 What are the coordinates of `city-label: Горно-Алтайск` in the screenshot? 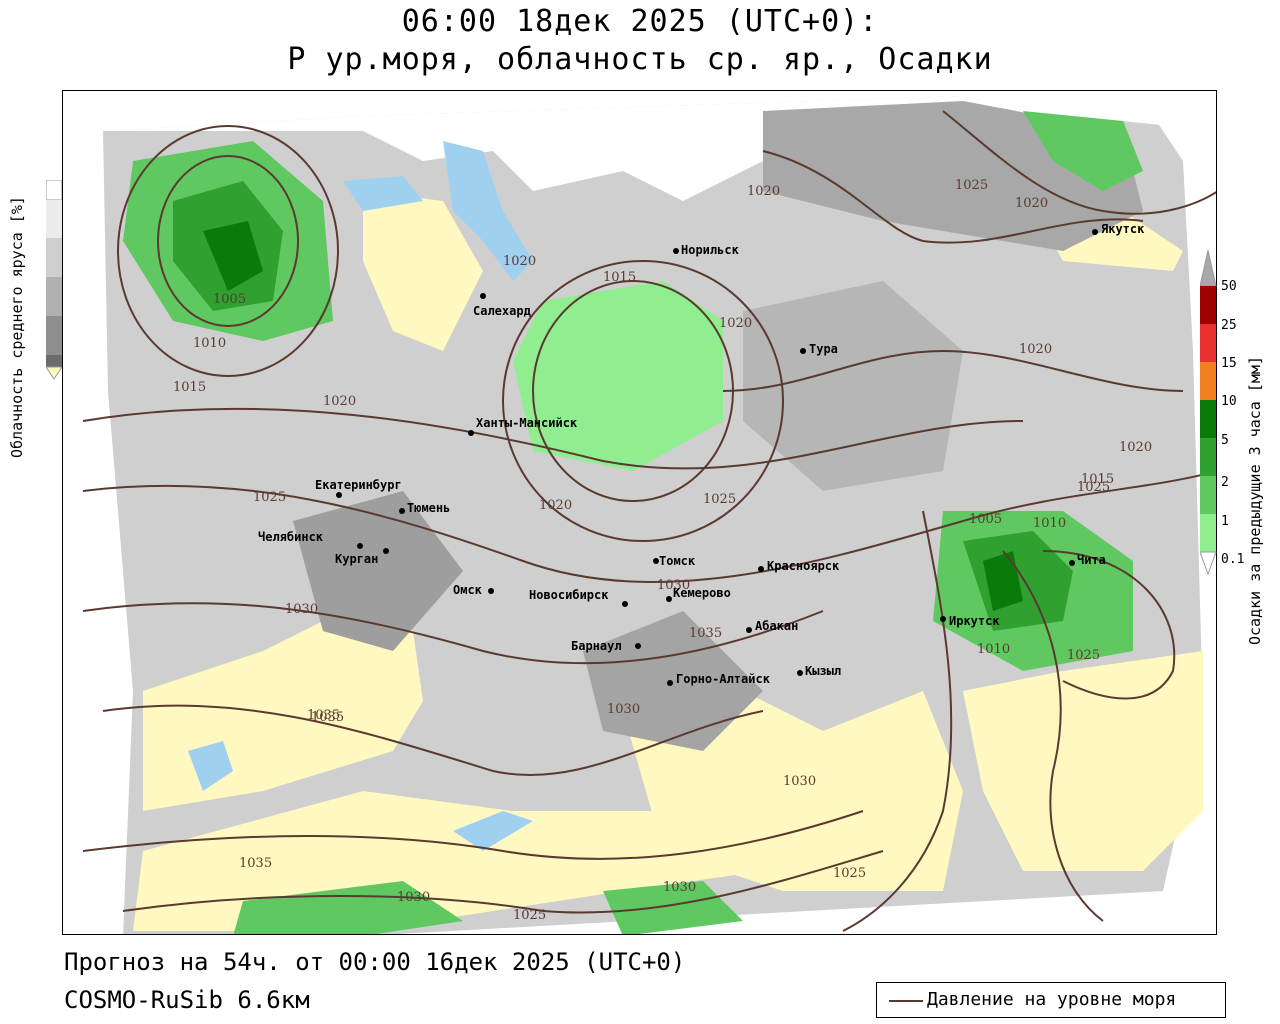 It's located at (723, 679).